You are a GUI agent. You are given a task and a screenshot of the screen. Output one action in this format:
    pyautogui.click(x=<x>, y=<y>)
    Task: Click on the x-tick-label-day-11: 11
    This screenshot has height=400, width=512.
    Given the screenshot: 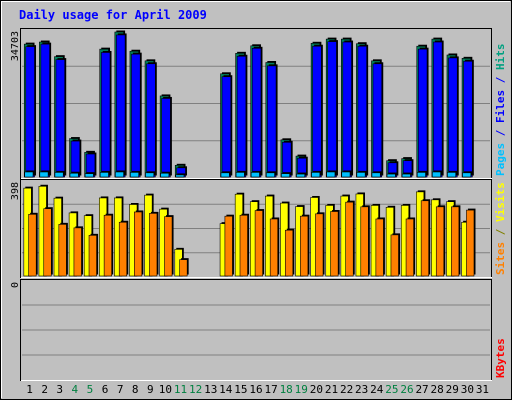 What is the action you would take?
    pyautogui.click(x=180, y=389)
    